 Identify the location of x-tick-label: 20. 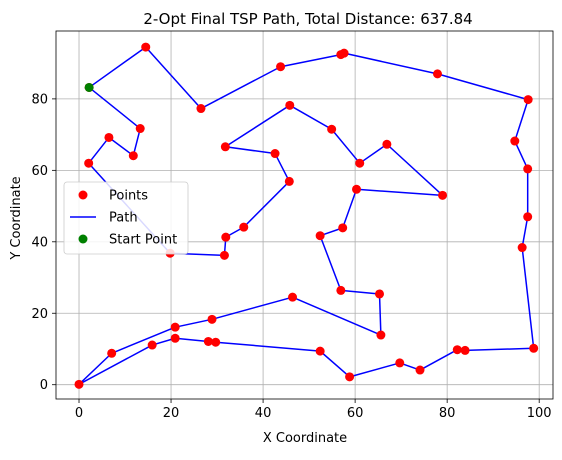
(171, 413).